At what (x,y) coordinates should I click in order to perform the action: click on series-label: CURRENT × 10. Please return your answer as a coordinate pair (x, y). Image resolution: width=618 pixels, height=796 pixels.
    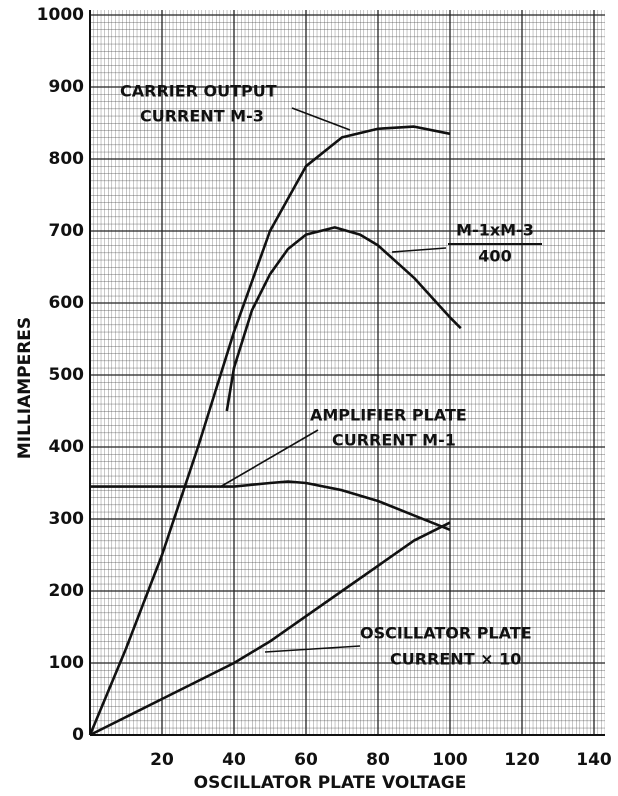
    Looking at the image, I should click on (455, 659).